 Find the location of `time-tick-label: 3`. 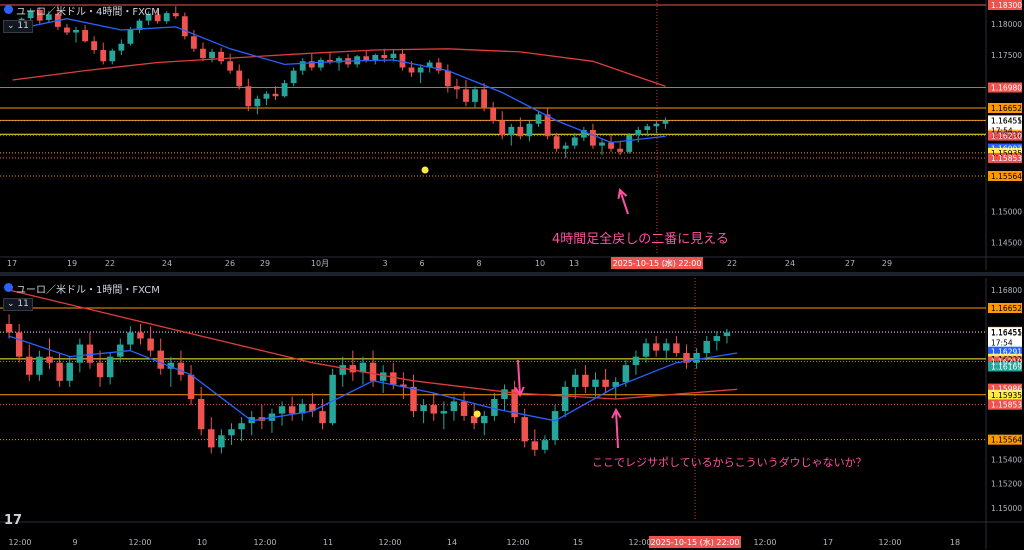

time-tick-label: 3 is located at coordinates (384, 263).